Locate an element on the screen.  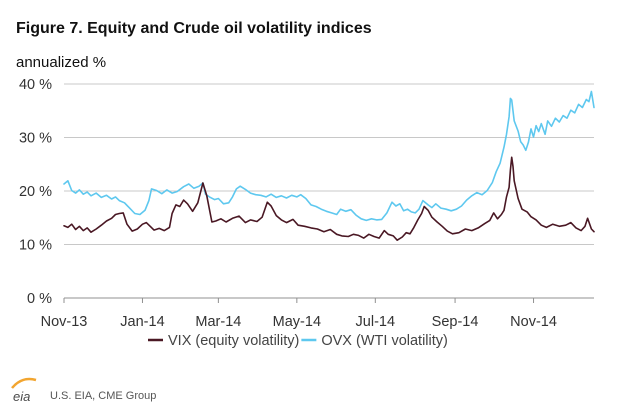
x-tick-label: Jul-14 is located at coordinates (376, 322).